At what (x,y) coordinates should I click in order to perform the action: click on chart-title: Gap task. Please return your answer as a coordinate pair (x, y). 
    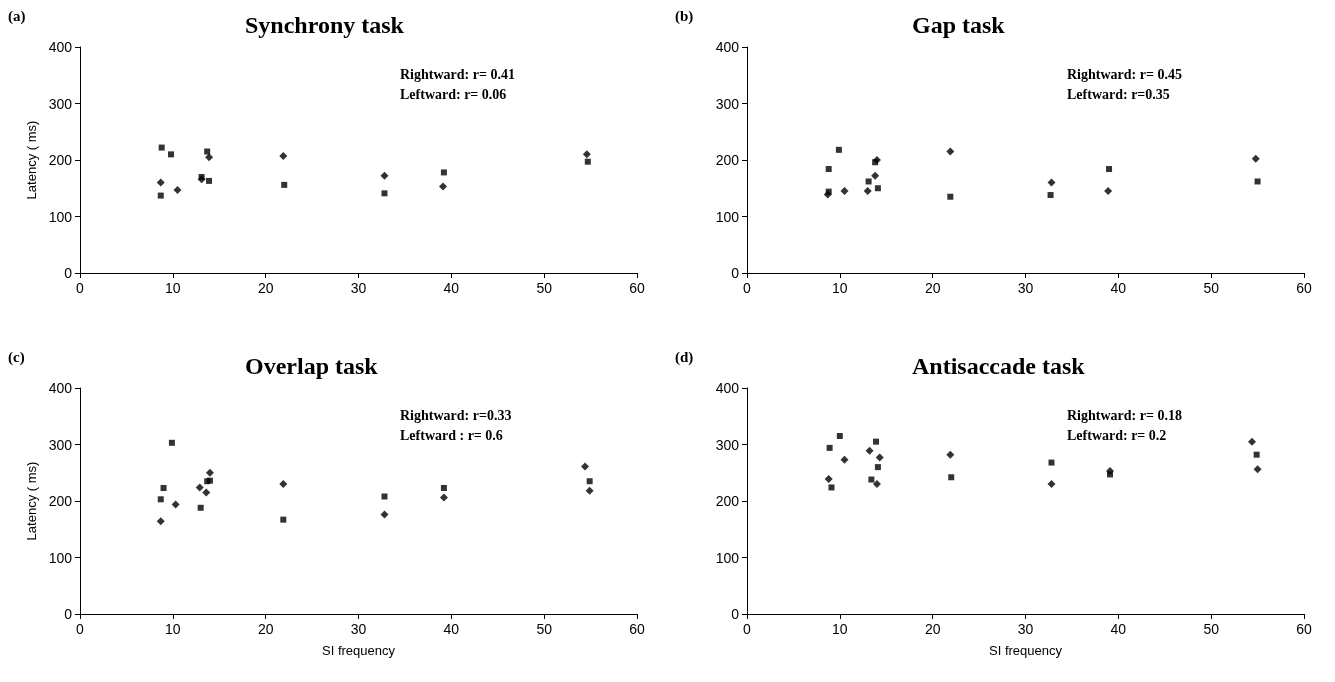
    Looking at the image, I should click on (959, 25).